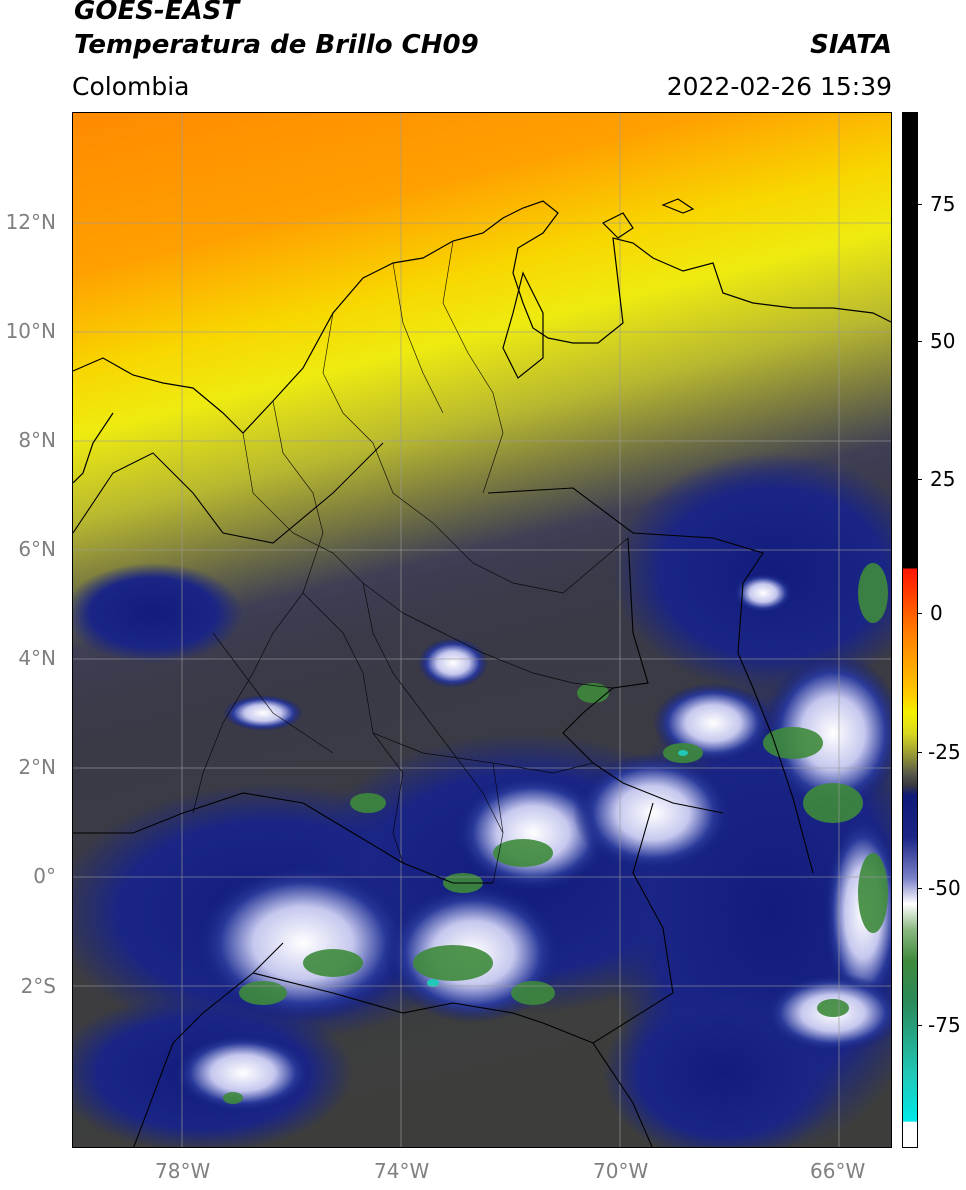 The width and height of the screenshot is (966, 1190). What do you see at coordinates (557, 868) in the screenshot?
I see `coldest-cloud-cores` at bounding box center [557, 868].